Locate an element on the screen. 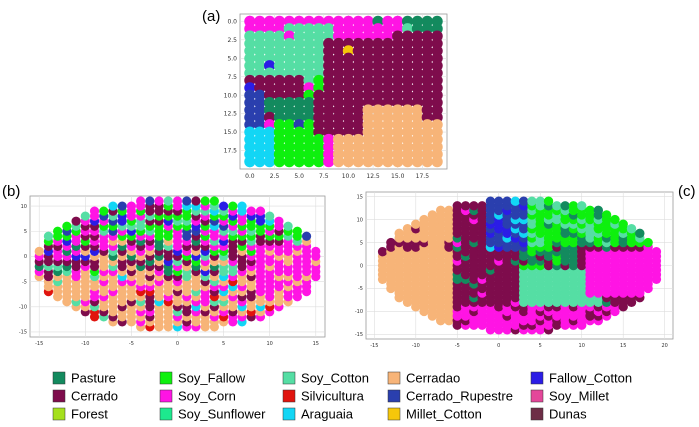 Image resolution: width=699 pixels, height=427 pixels. legend-item: Cerrado is located at coordinates (85, 396).